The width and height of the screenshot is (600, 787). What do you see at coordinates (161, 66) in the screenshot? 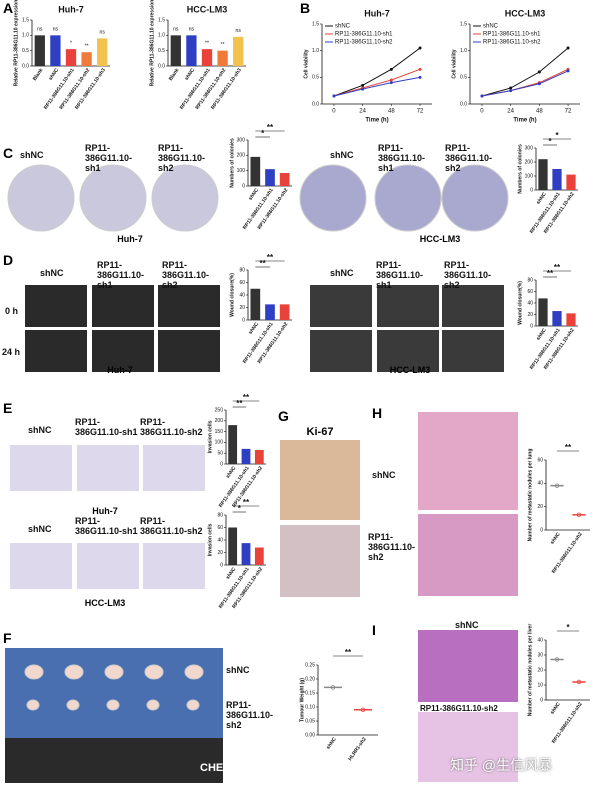
I see `y-tick-label: 0.0` at bounding box center [161, 66].